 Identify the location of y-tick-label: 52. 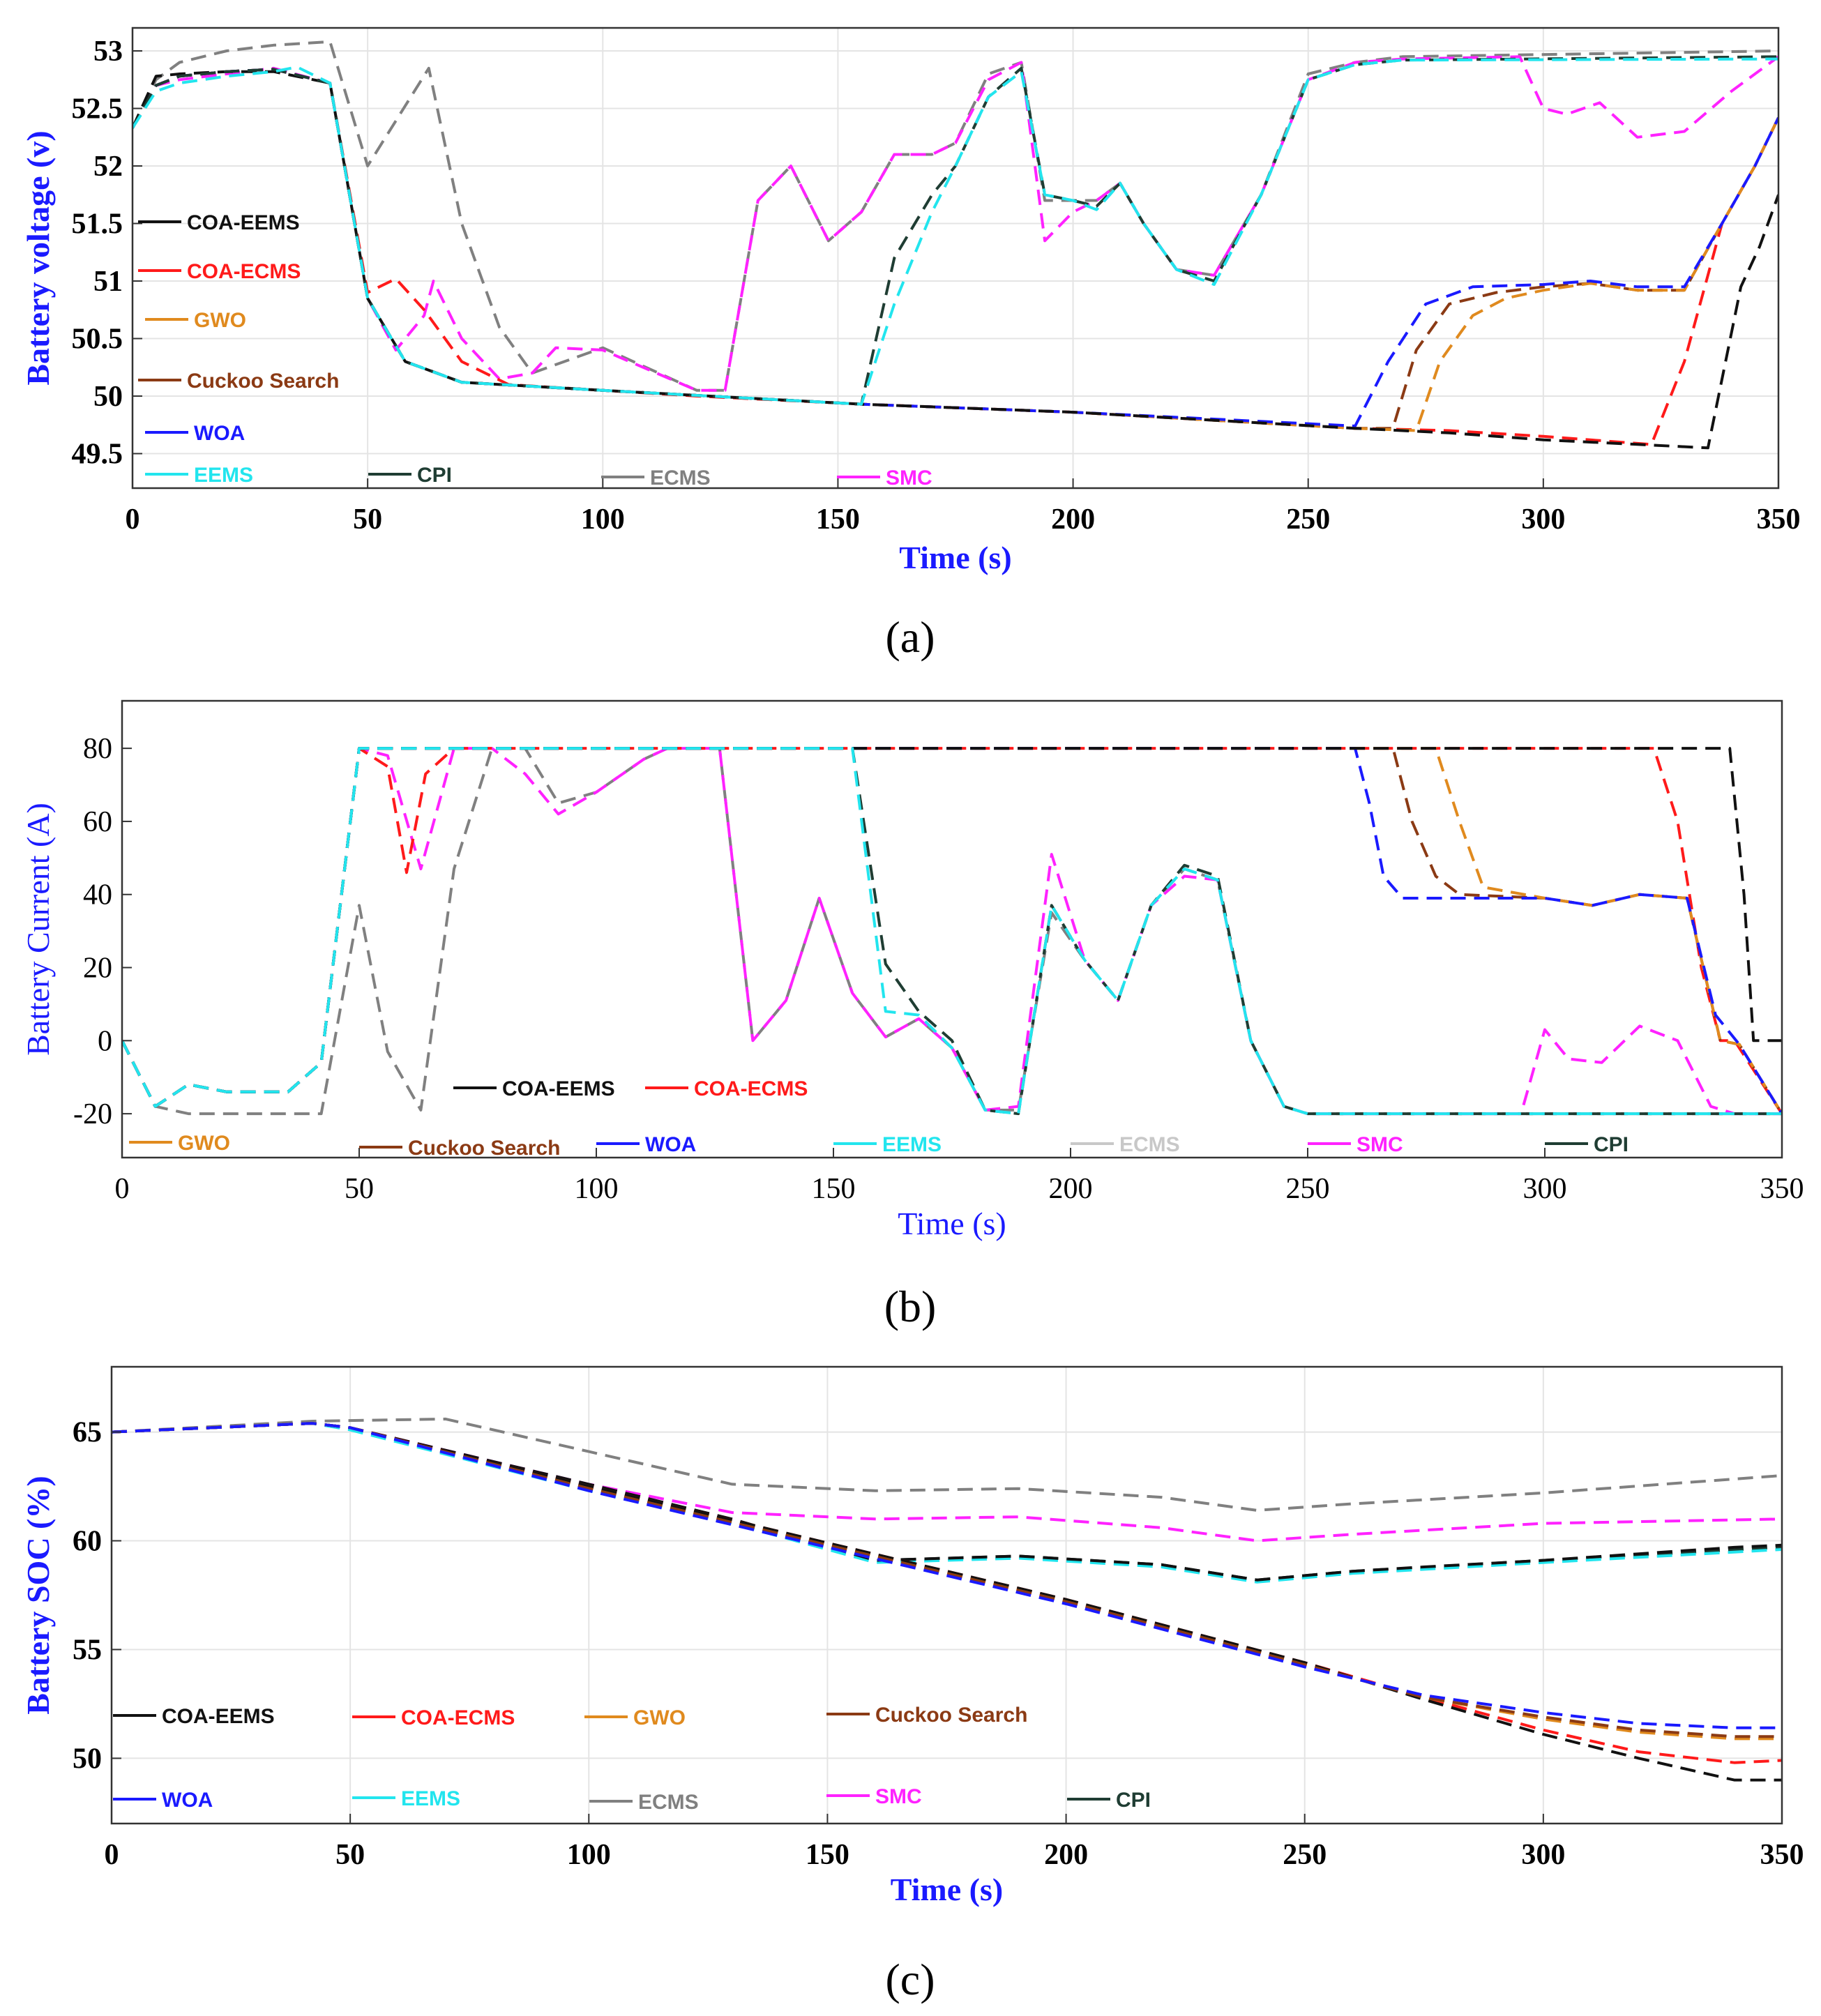
(108, 167).